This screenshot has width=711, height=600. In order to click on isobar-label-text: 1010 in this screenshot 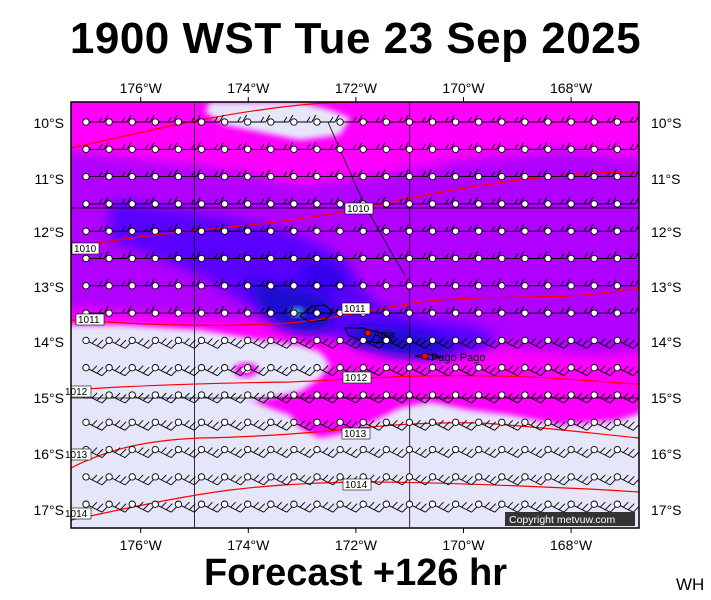, I will do `click(85, 249)`.